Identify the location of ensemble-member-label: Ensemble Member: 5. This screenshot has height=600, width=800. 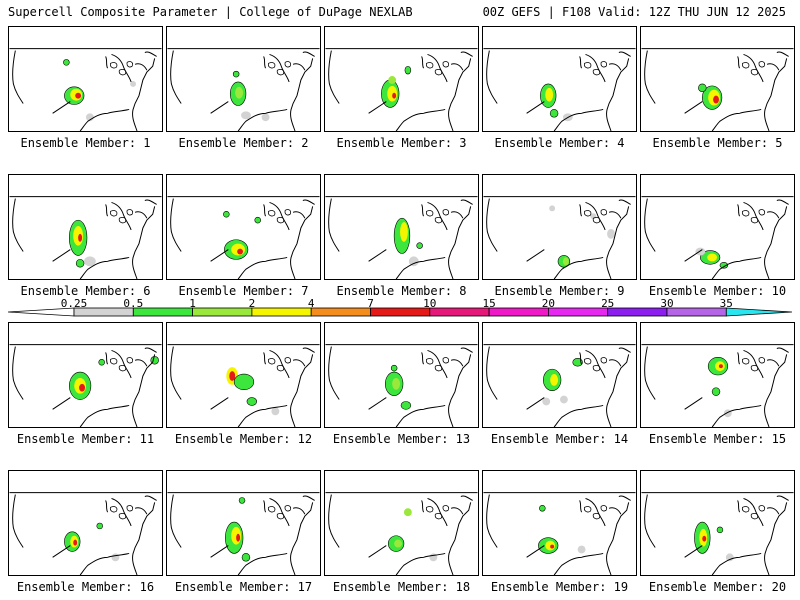
(717, 143).